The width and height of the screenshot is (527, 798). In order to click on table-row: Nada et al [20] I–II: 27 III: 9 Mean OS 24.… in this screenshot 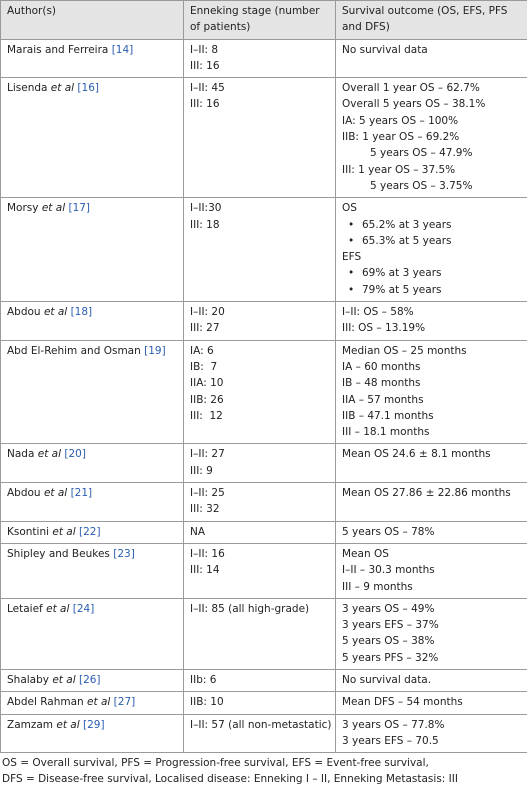, I will do `click(263, 463)`.